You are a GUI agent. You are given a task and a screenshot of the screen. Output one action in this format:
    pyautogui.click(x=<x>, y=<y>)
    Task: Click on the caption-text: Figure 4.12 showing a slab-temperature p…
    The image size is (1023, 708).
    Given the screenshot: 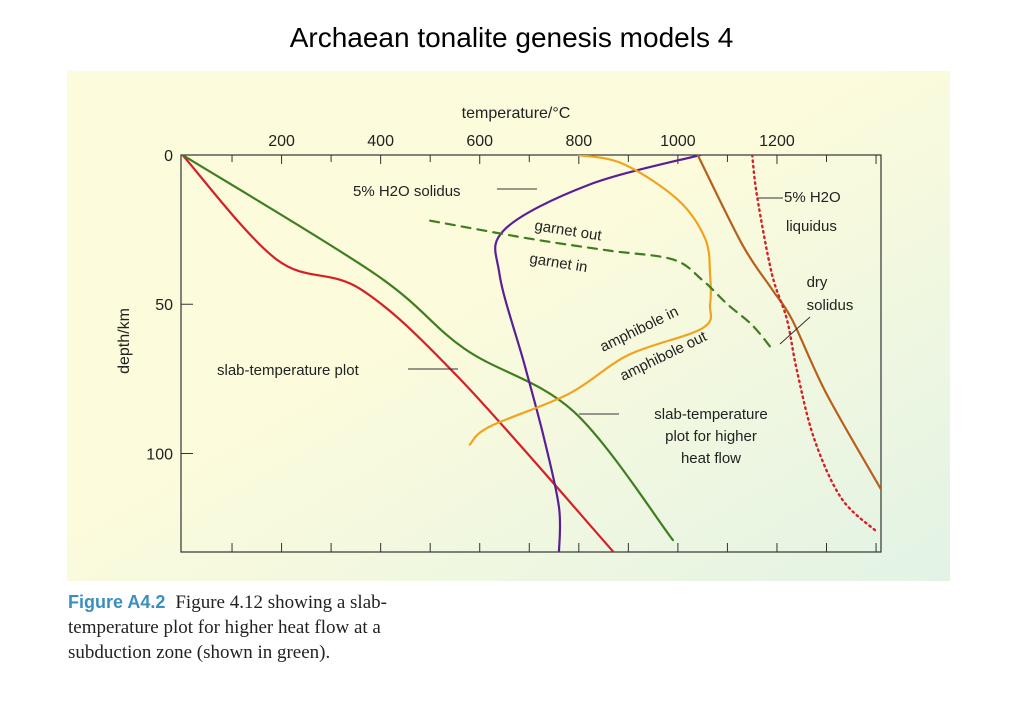 What is the action you would take?
    pyautogui.click(x=227, y=627)
    